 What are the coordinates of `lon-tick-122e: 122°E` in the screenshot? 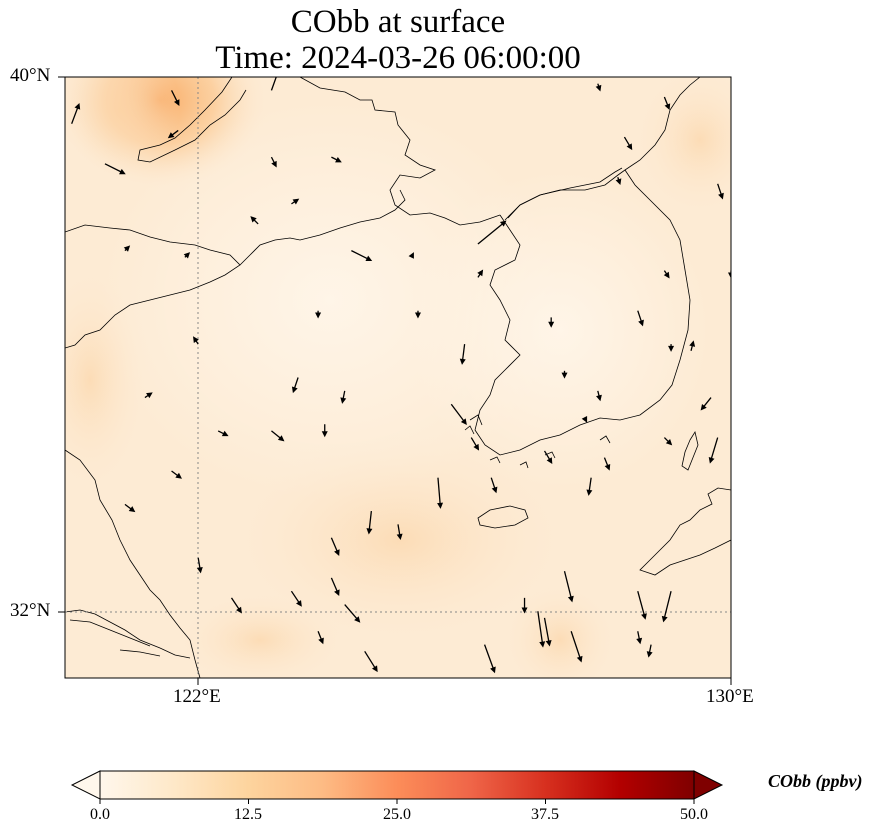 It's located at (197, 696).